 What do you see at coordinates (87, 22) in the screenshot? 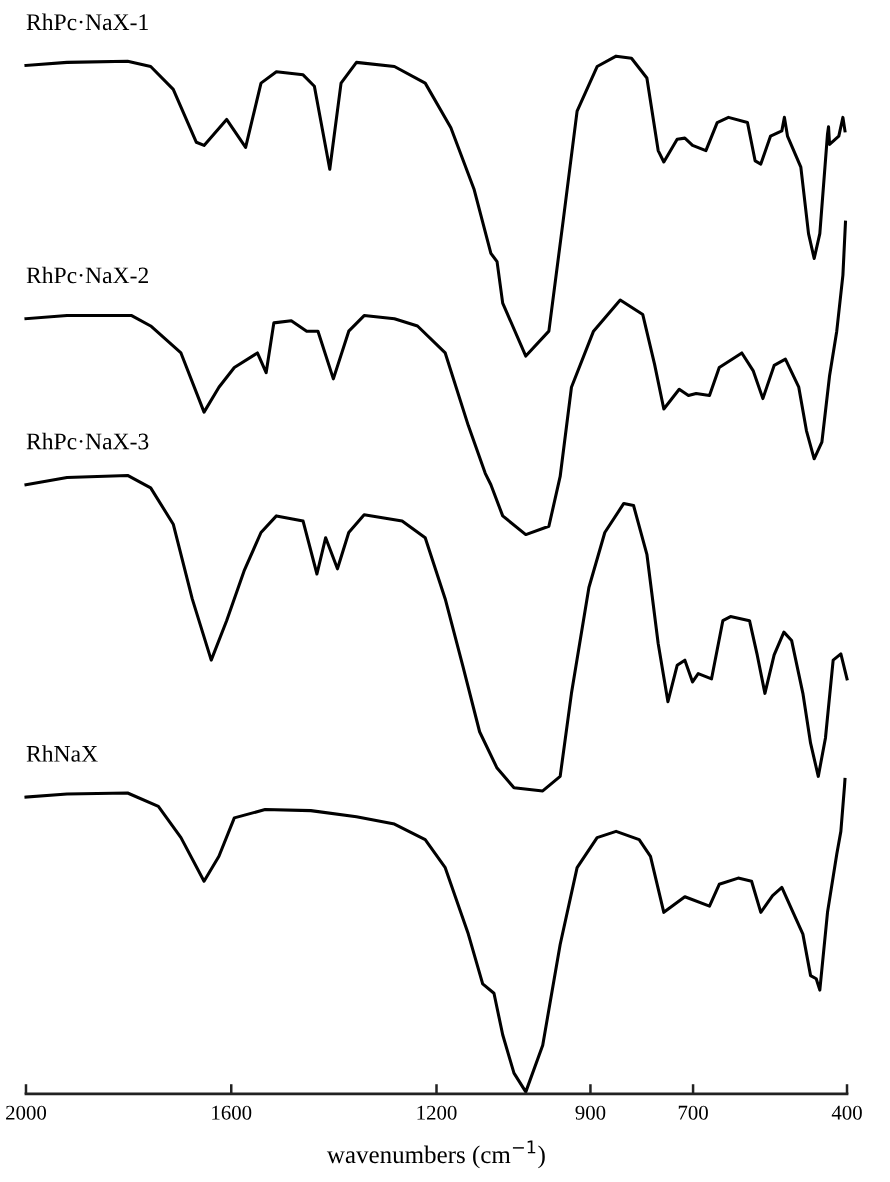
I see `series-label: RhPc·NaX-1` at bounding box center [87, 22].